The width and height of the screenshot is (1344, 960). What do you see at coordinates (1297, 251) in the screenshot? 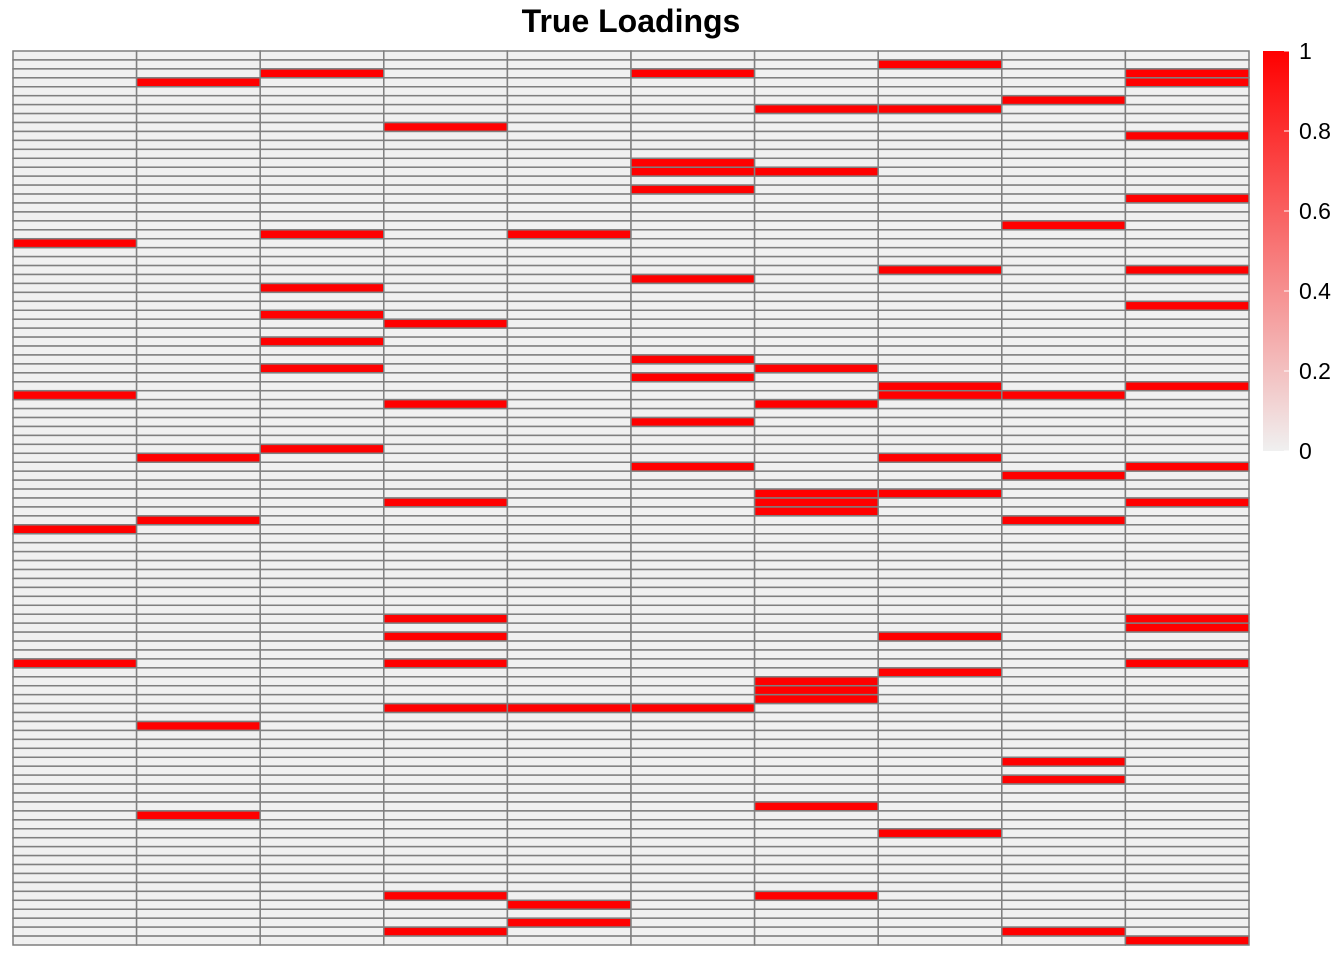
I see `color-legend: 0 0.2 0.4 0.6 0.8 1` at bounding box center [1297, 251].